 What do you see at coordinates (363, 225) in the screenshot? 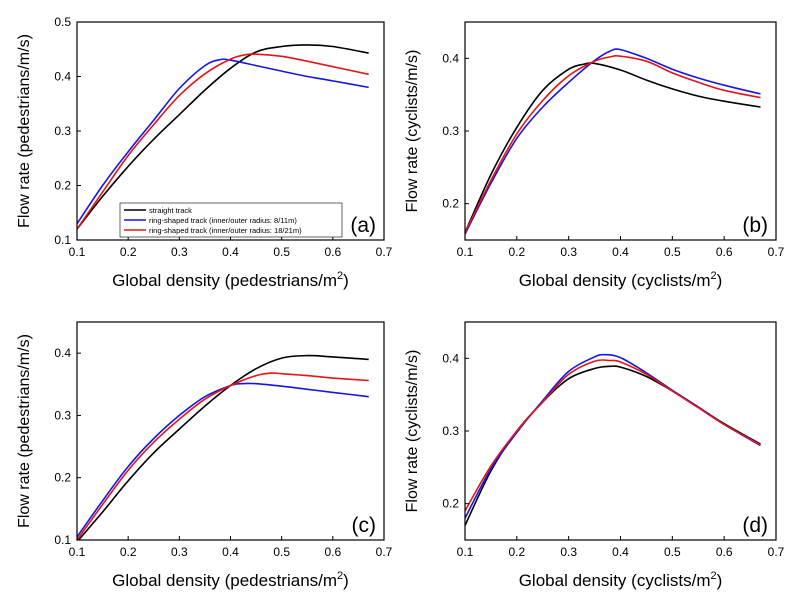
I see `panel-label: (a)` at bounding box center [363, 225].